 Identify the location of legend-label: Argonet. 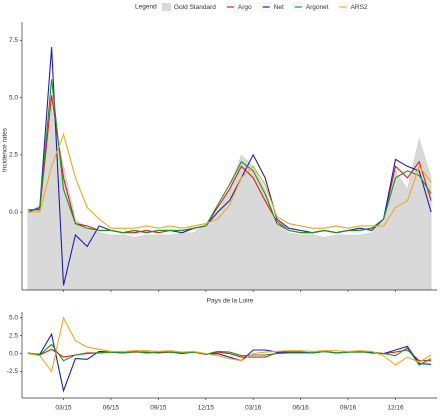
(317, 7).